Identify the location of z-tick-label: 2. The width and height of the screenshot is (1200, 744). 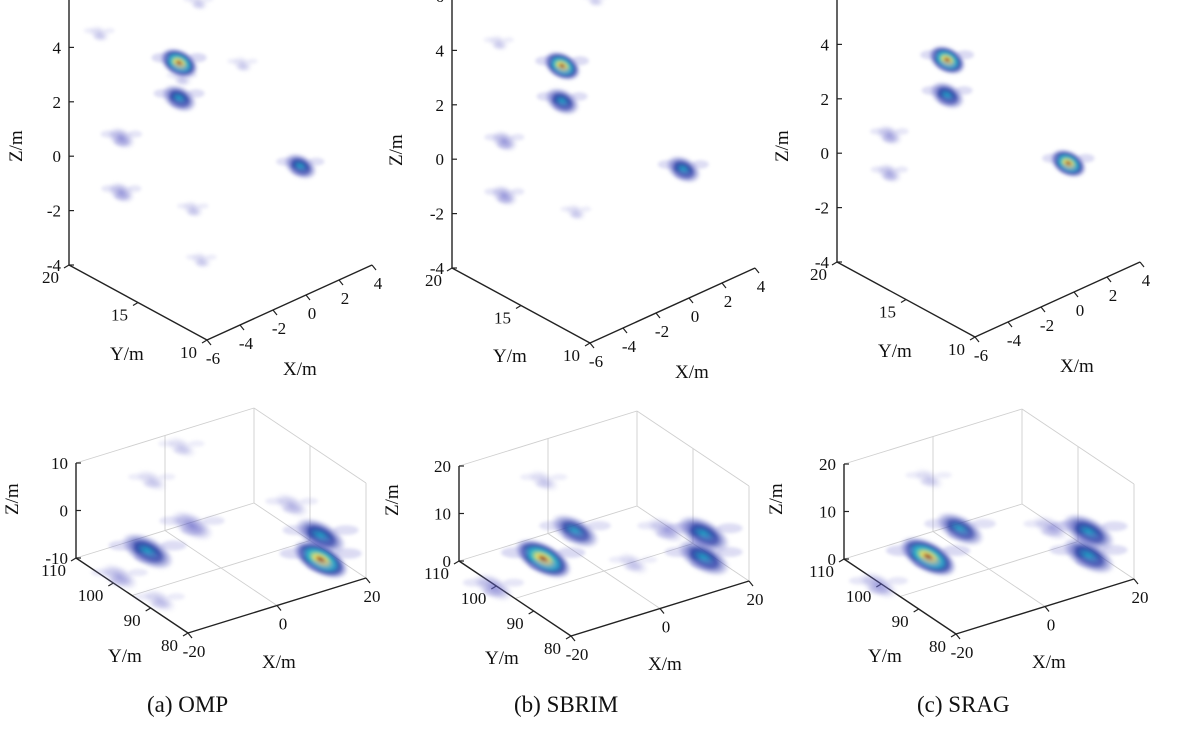
(825, 99).